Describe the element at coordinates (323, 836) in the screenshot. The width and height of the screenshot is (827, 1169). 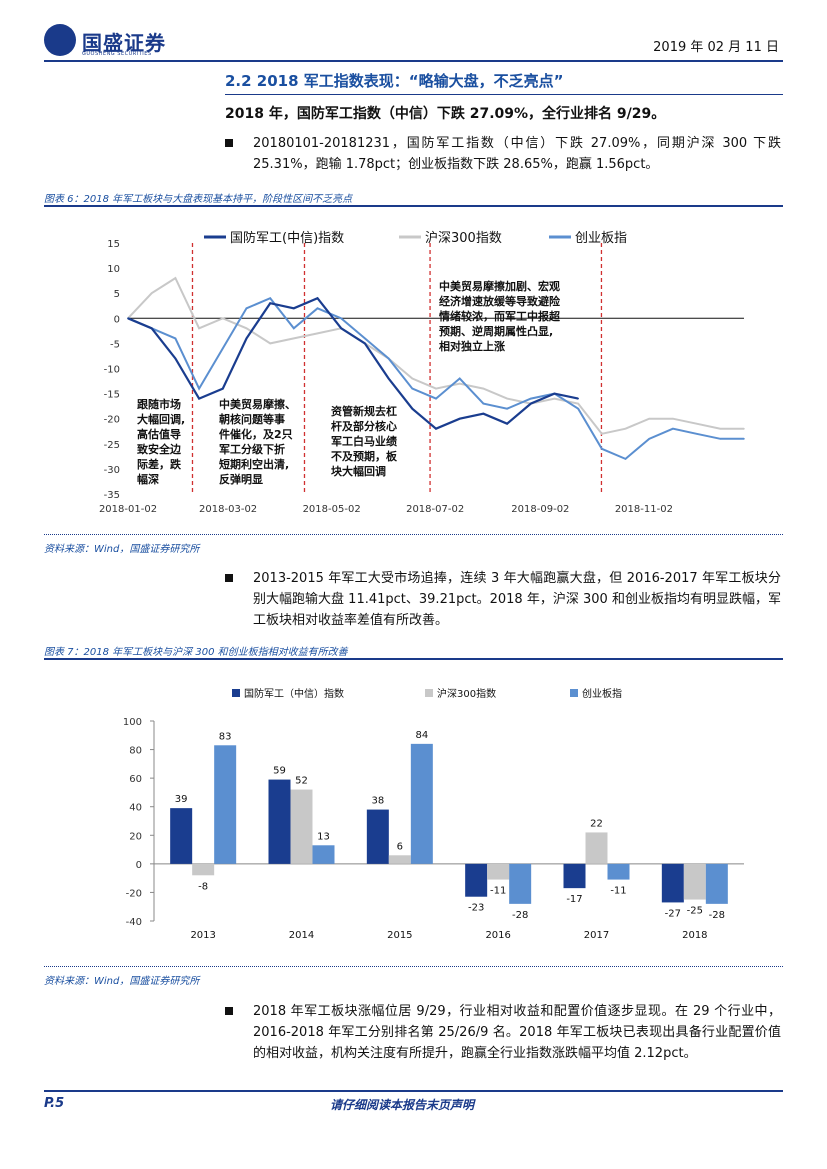
I see `bar-data-label: 13` at that location.